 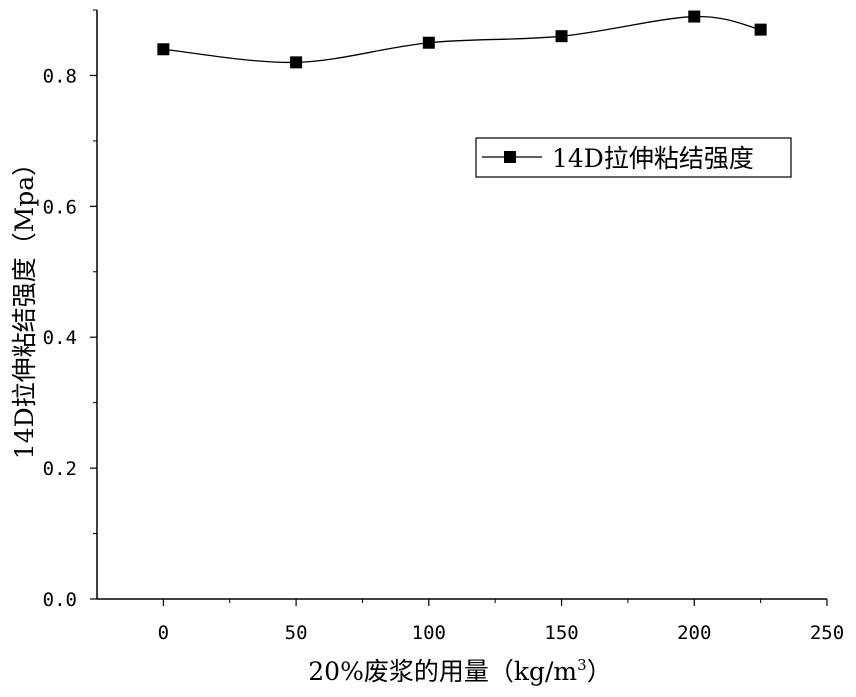 I want to click on x-axis-title-main: 20%废浆的用量（kg/m, so click(x=442, y=671).